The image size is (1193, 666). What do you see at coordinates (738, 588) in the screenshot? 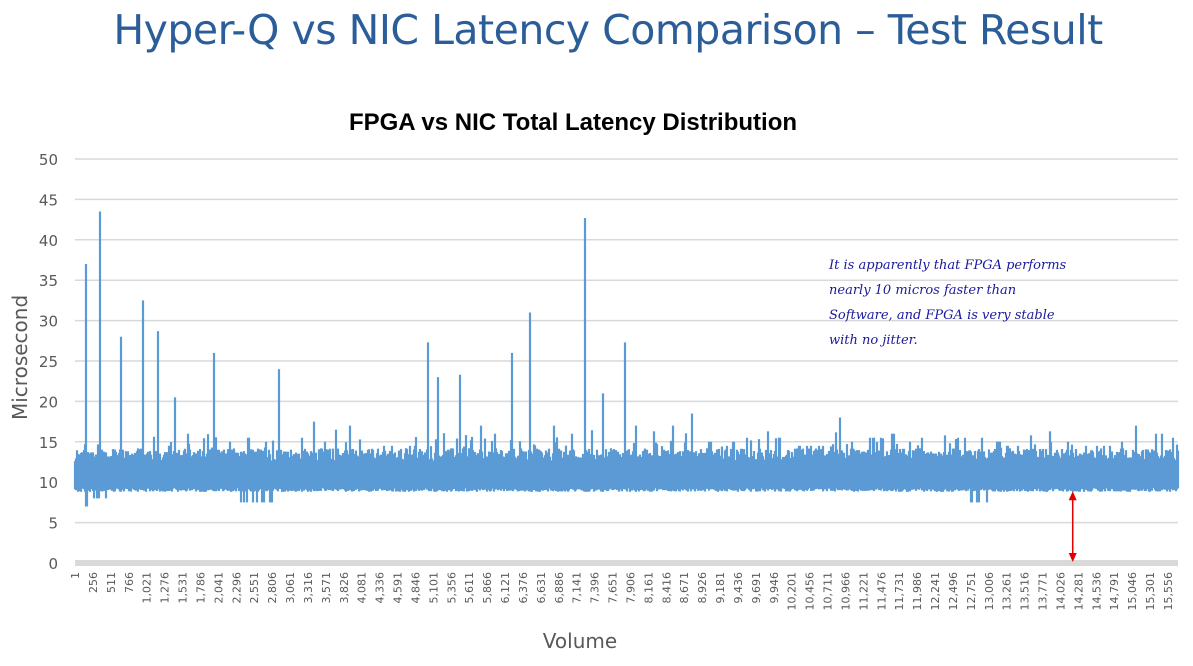
I see `x-tick-label: 9,436` at bounding box center [738, 588].